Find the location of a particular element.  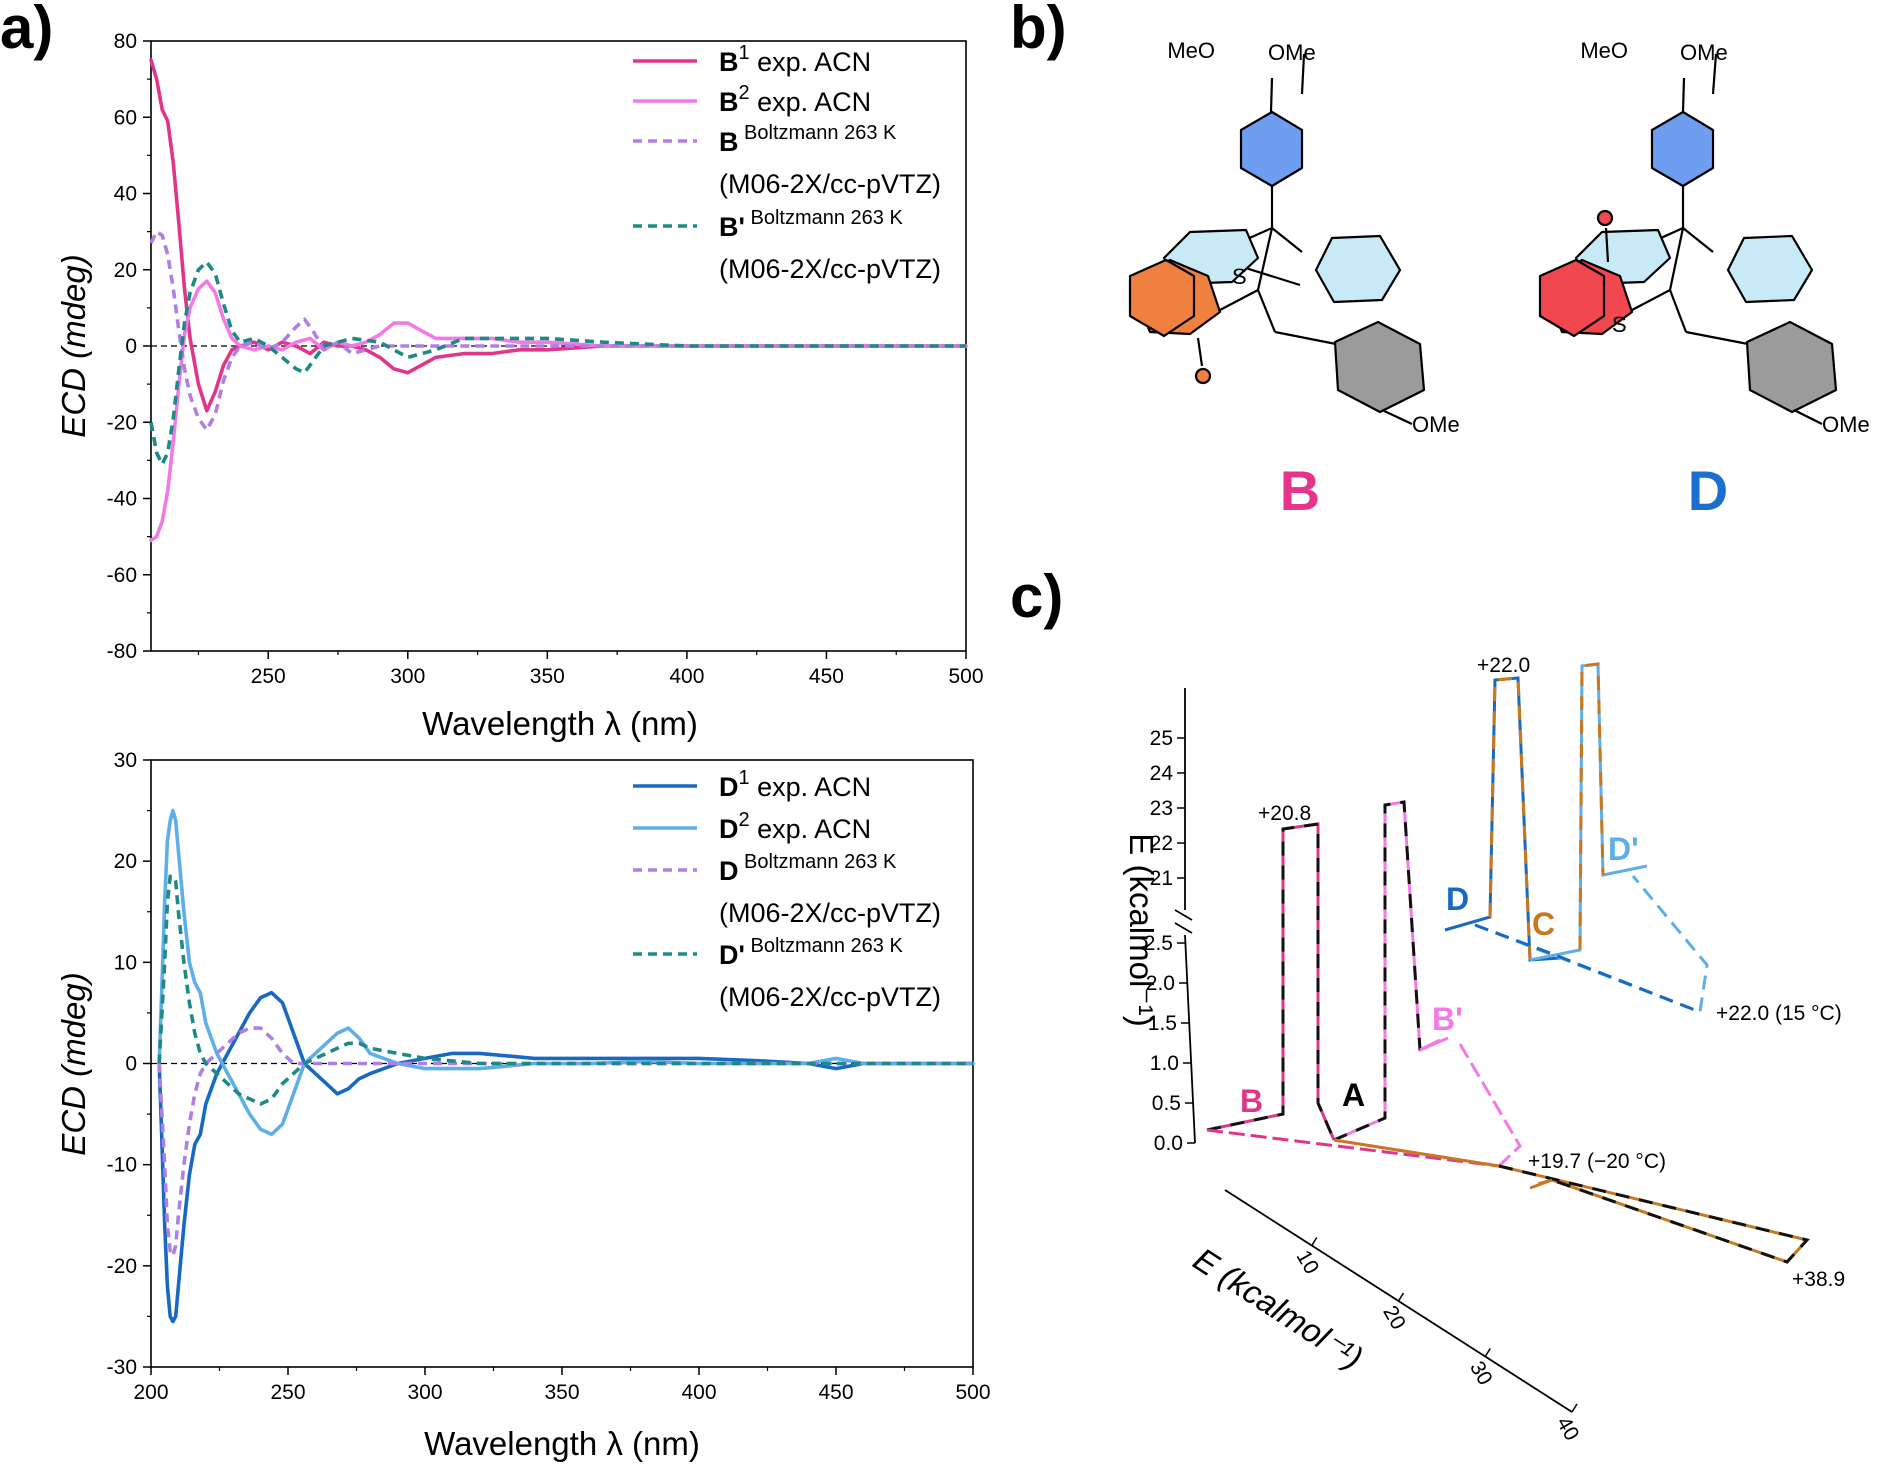

y-tick-label: -30 is located at coordinates (122, 1367).